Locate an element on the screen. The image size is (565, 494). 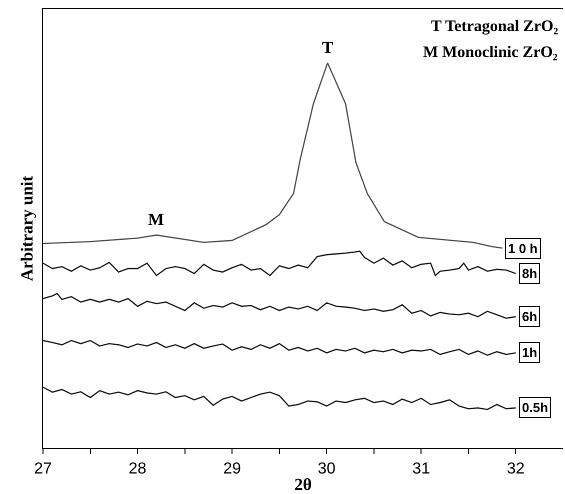
x-tick-label: 32 is located at coordinates (515, 469).